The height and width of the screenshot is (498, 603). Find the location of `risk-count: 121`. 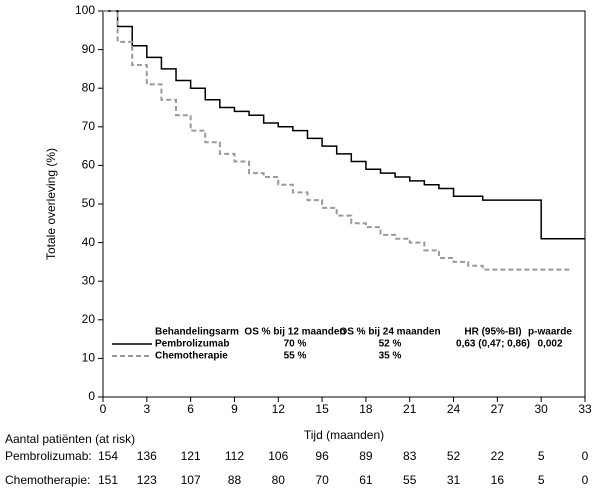

risk-count: 121 is located at coordinates (191, 456).